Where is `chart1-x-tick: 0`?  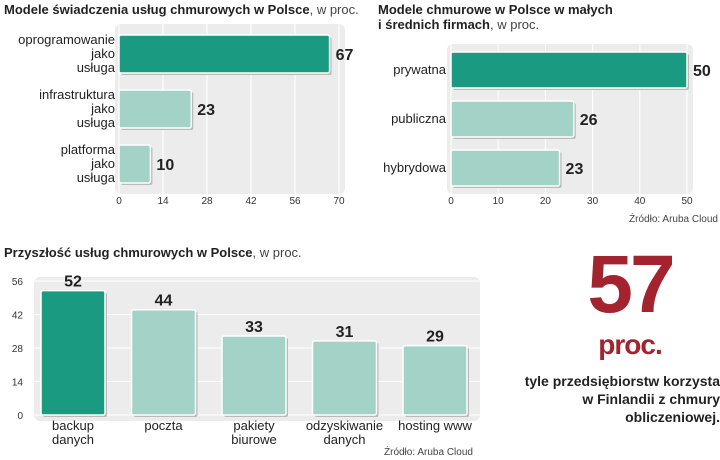
chart1-x-tick: 0 is located at coordinates (119, 201).